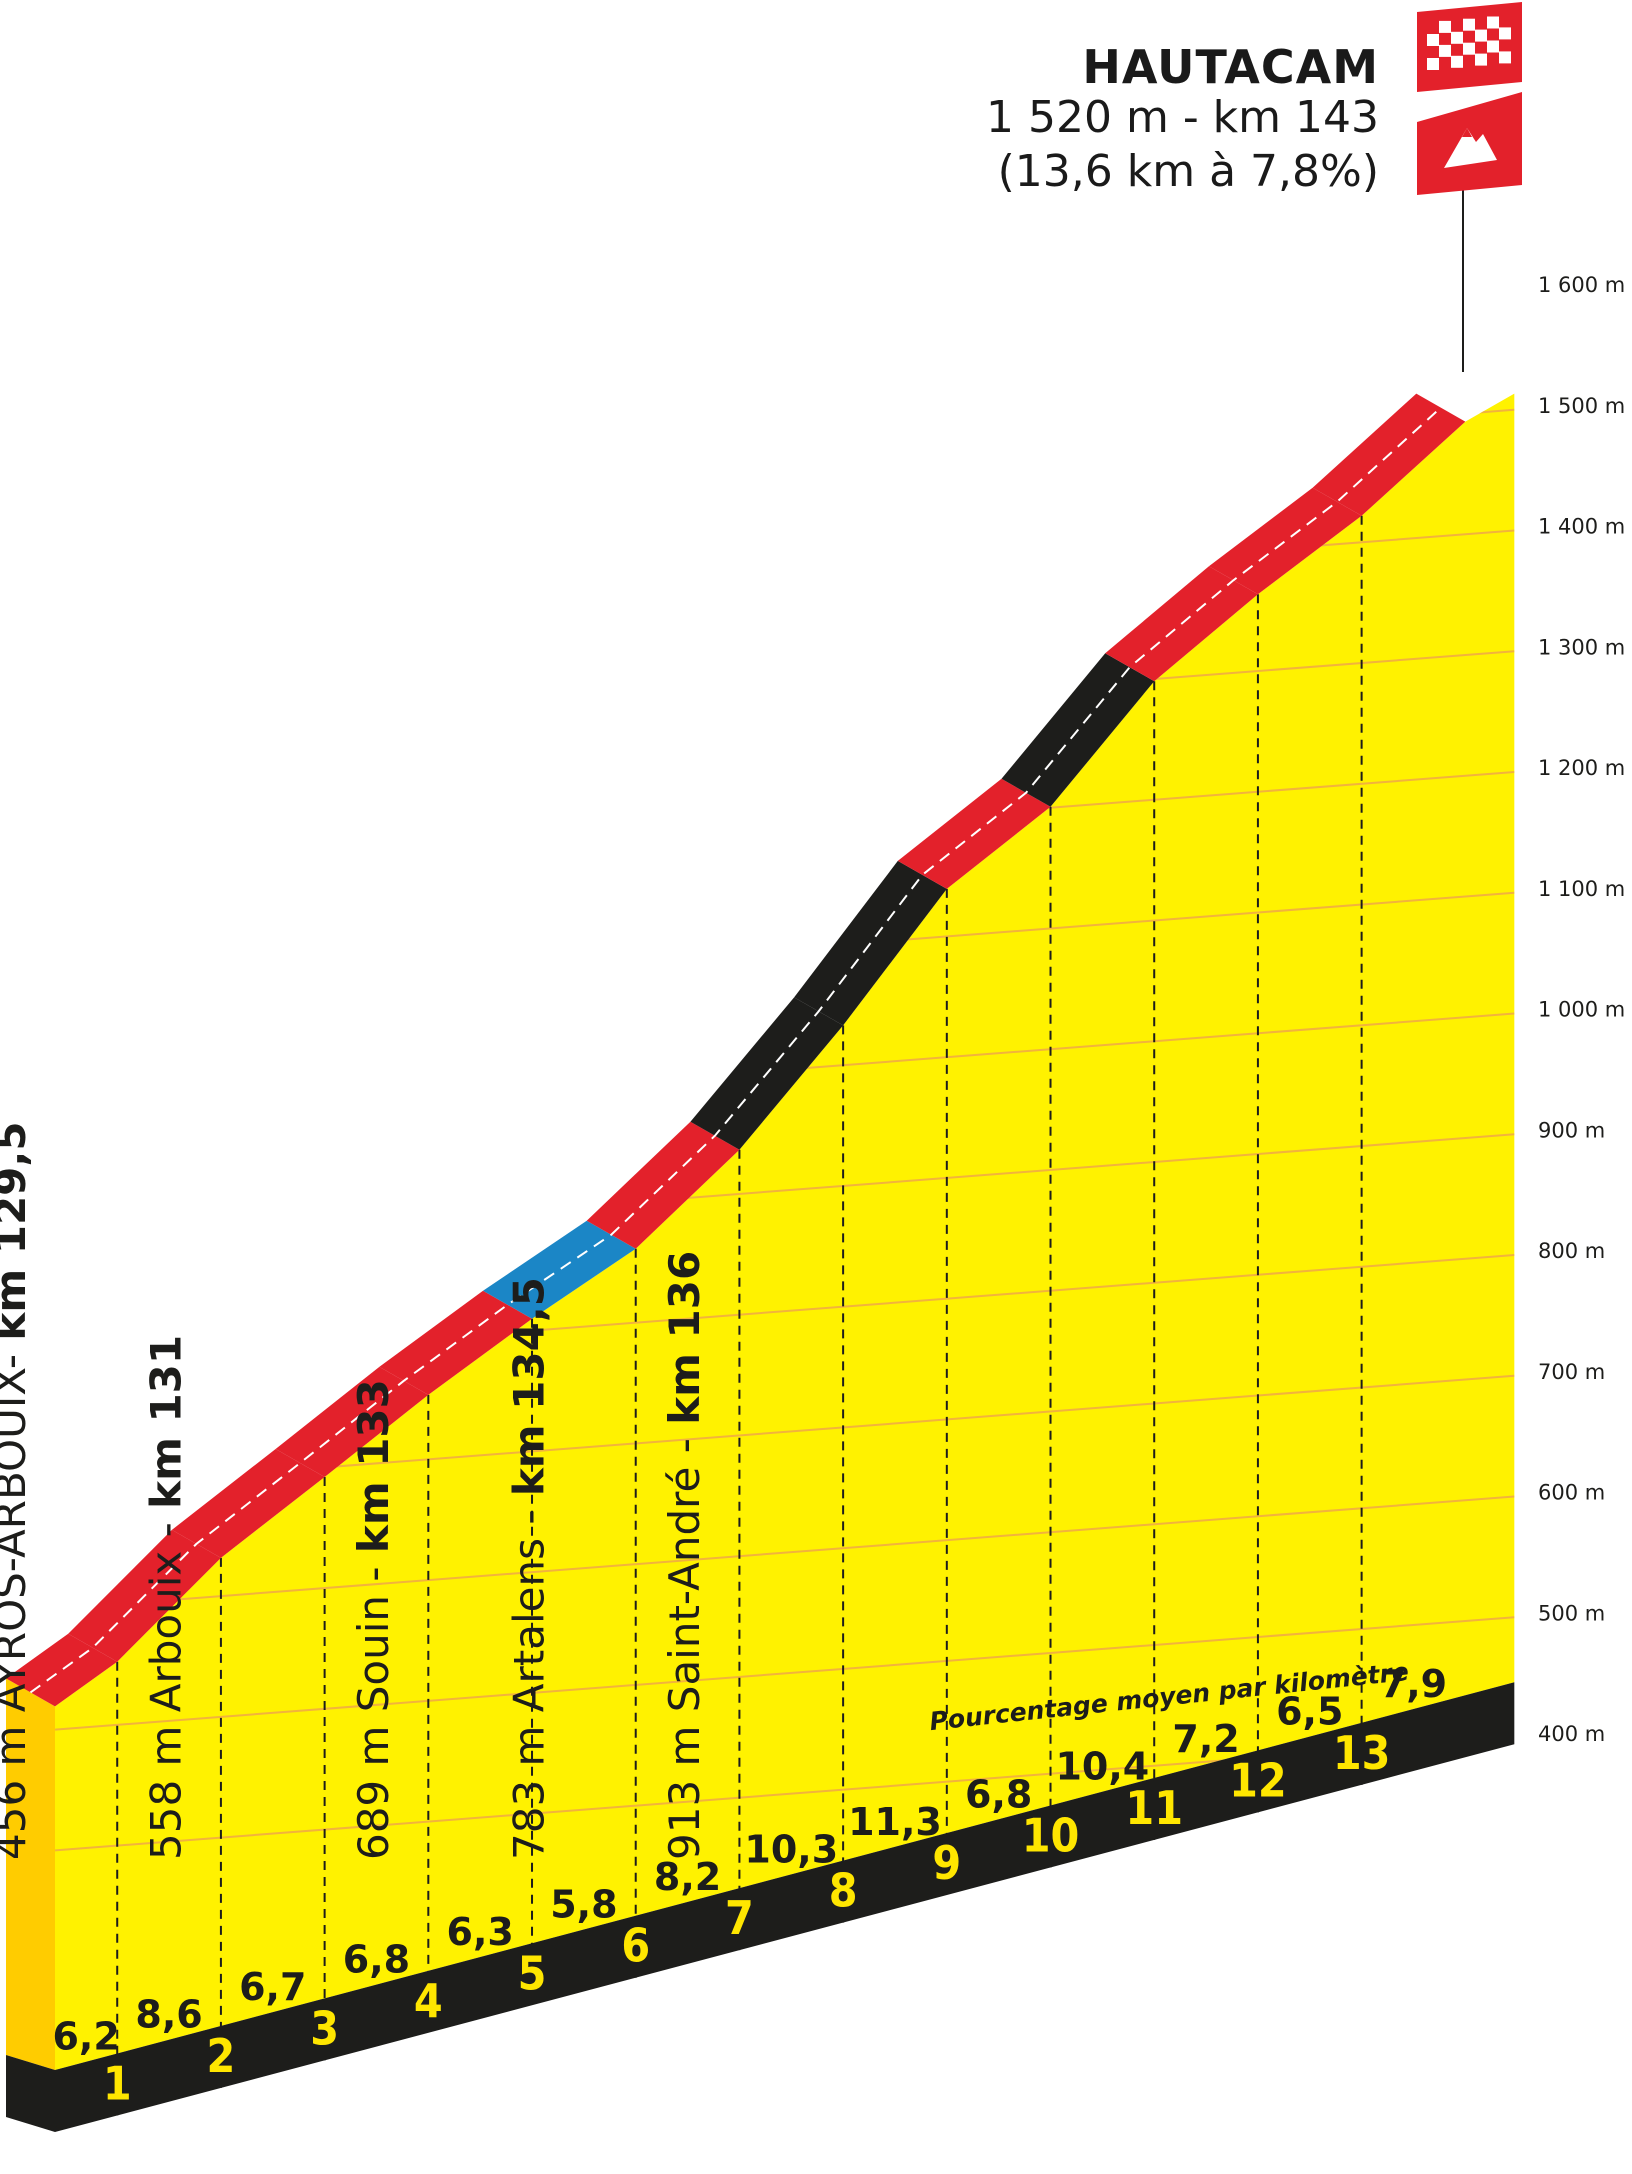 Image resolution: width=1632 pixels, height=2174 pixels. Describe the element at coordinates (529, 1786) in the screenshot. I see `waypoint-altitude: 783 m` at that location.